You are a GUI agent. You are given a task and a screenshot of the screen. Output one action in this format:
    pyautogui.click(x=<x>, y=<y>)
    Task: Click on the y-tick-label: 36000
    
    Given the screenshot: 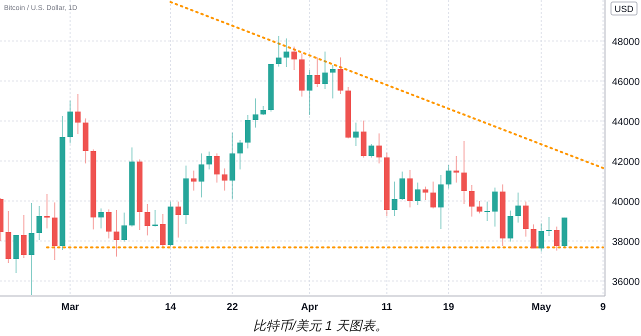 What is the action you would take?
    pyautogui.click(x=626, y=282)
    